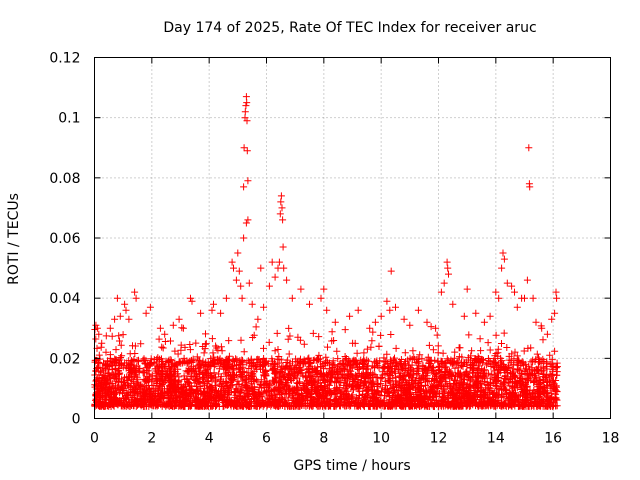 This screenshot has width=640, height=480. I want to click on x-tick-label: 6, so click(266, 439).